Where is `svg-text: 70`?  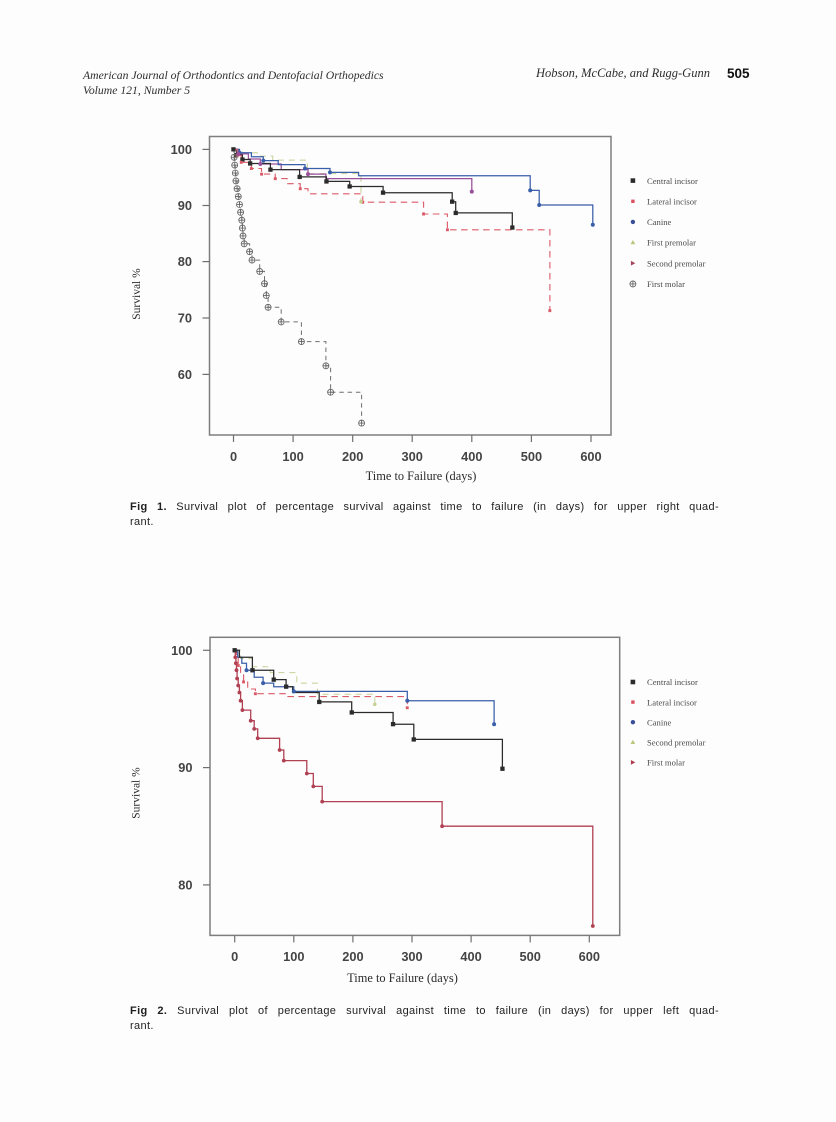
svg-text: 70 is located at coordinates (185, 318).